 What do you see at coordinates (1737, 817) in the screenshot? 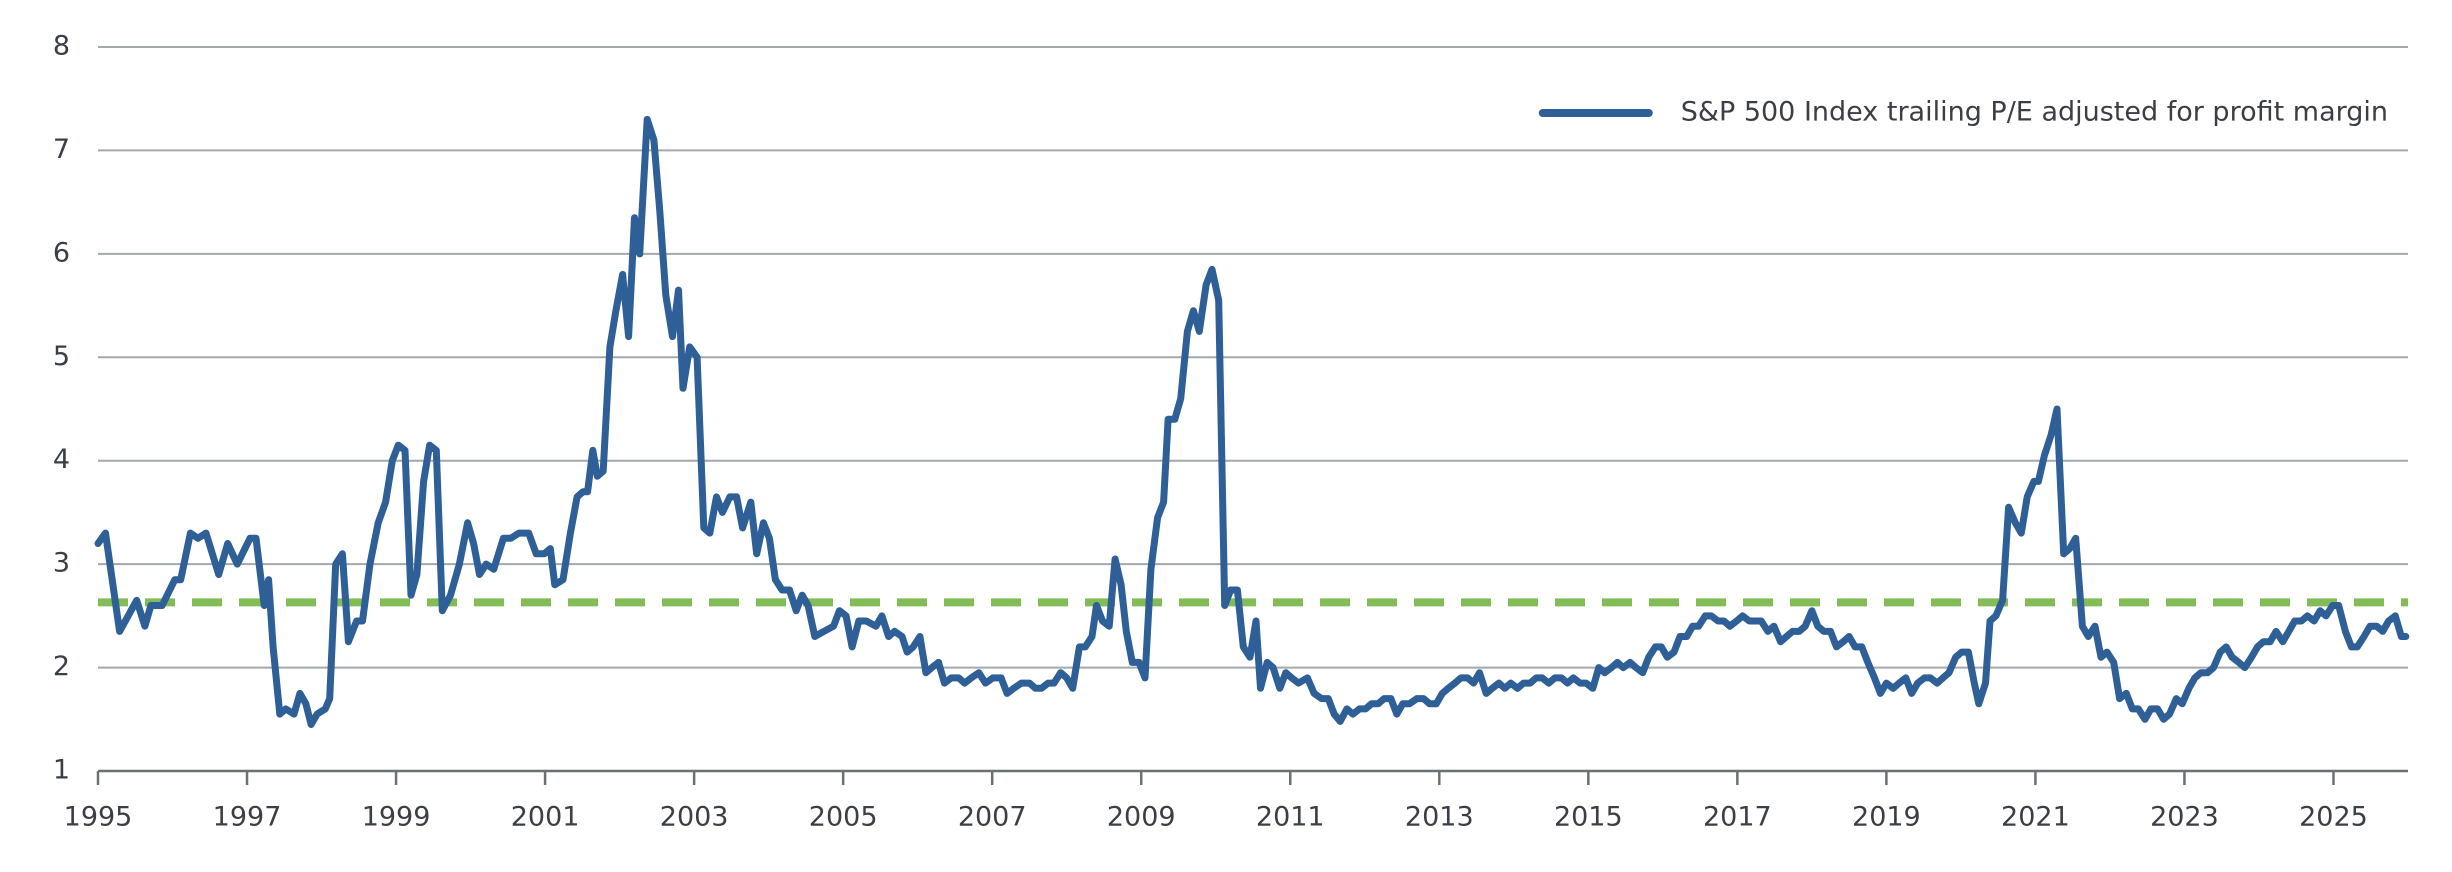
I see `x-tick-label: 2017` at bounding box center [1737, 817].